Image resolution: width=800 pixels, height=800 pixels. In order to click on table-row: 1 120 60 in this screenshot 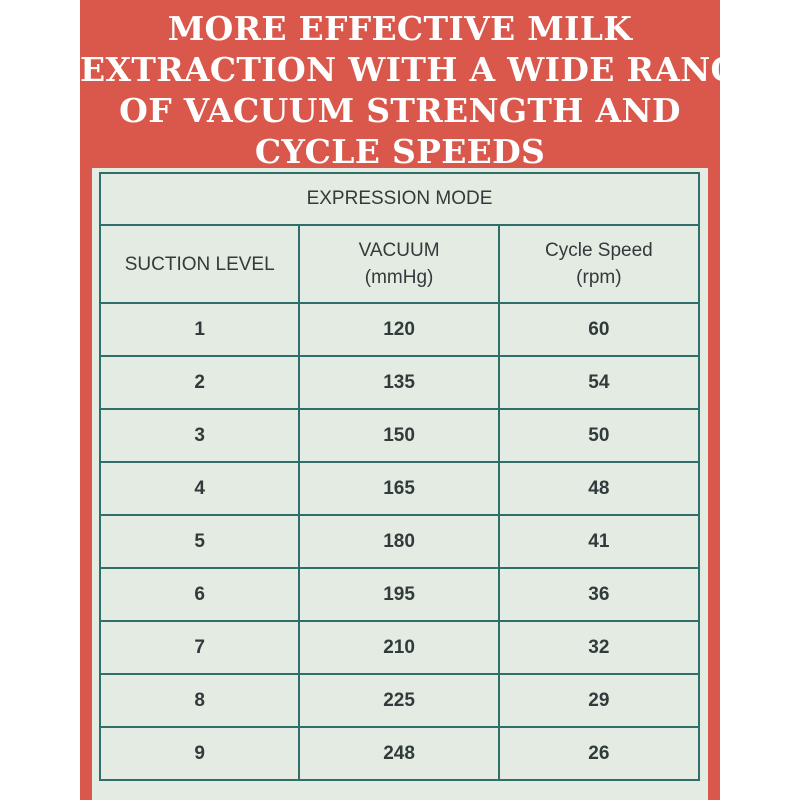, I will do `click(399, 329)`.